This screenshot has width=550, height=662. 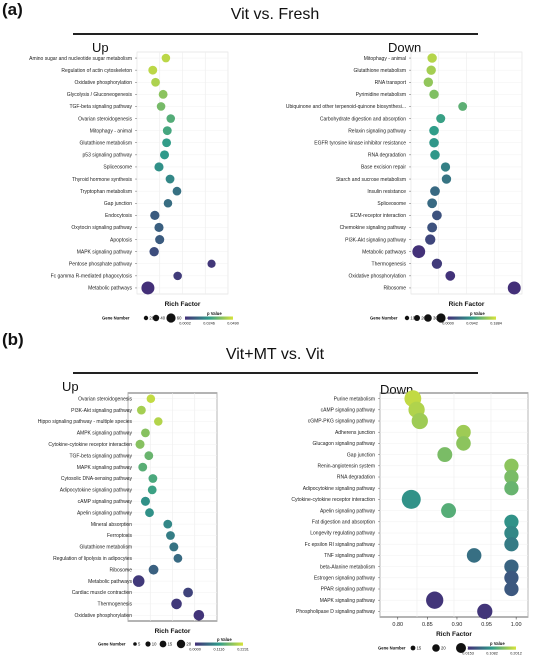 I want to click on chart-4-category-label: Adherens junction, so click(x=355, y=433).